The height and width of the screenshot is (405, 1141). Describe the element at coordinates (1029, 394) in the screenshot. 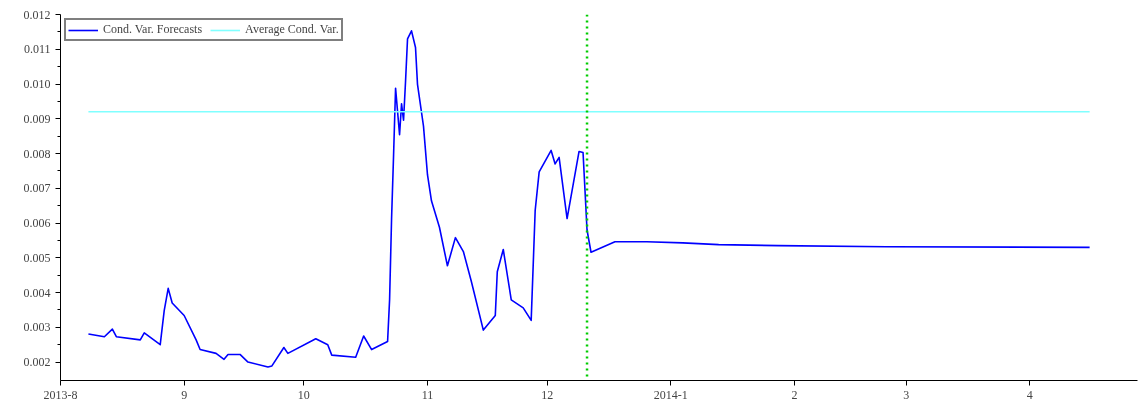

I see `x-tick-label: 4` at that location.